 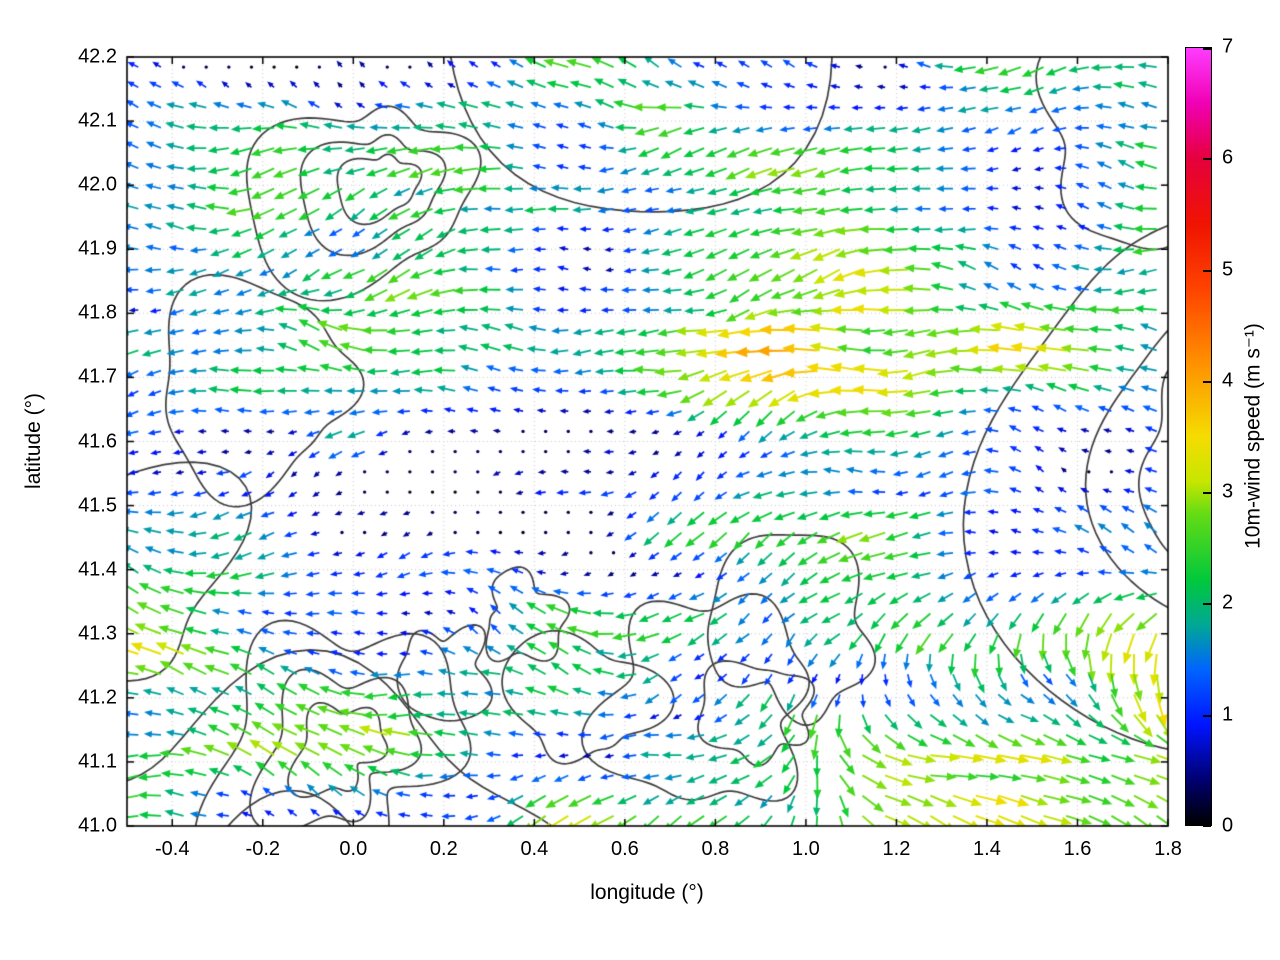 I want to click on y-tick-label: 42.1, so click(x=97, y=120).